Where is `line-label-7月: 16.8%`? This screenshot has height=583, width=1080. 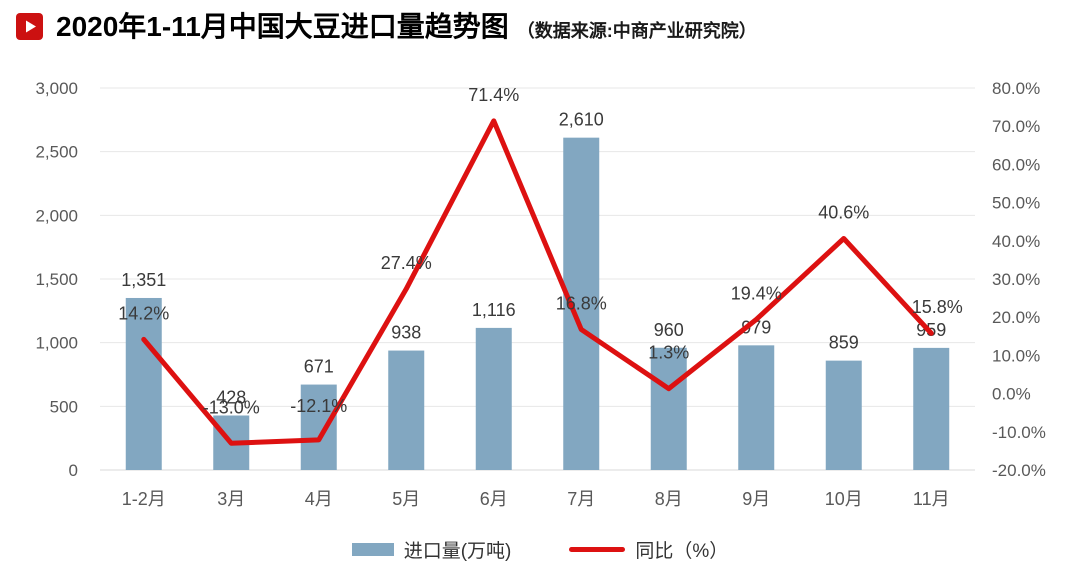 line-label-7月: 16.8% is located at coordinates (581, 303).